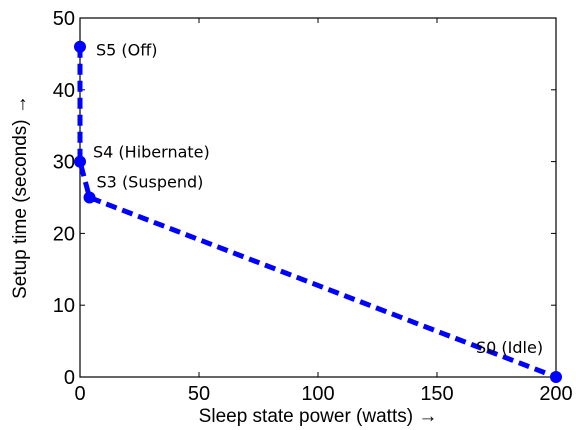 Image resolution: width=576 pixels, height=430 pixels. Describe the element at coordinates (20, 197) in the screenshot. I see `y-axis-title: Setup time (seconds) →` at that location.